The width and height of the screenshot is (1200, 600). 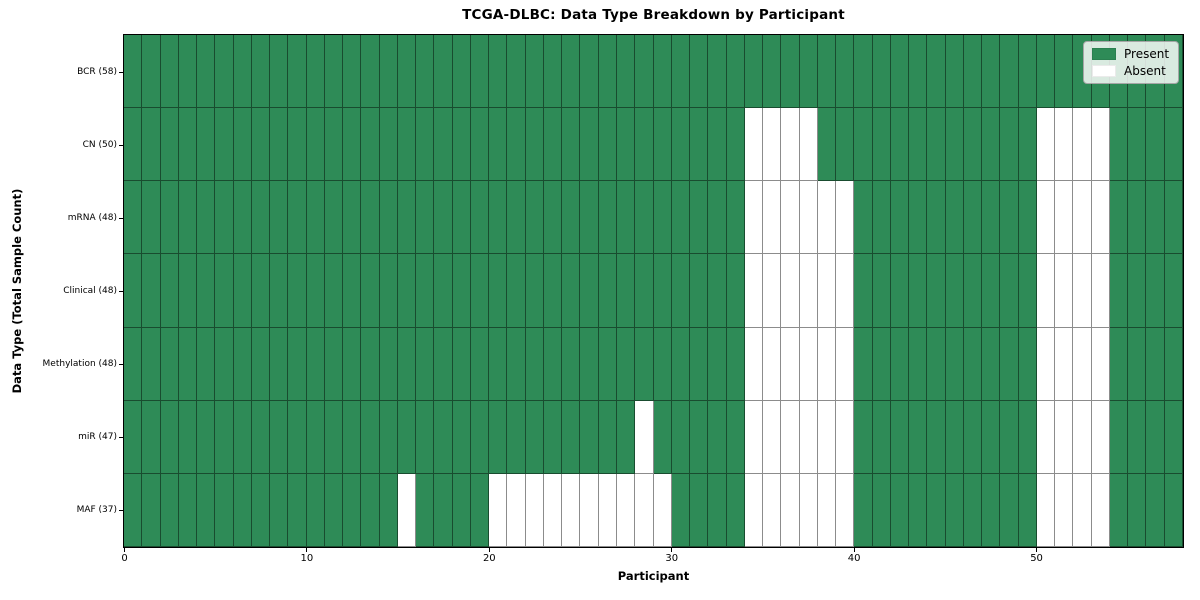 What do you see at coordinates (672, 558) in the screenshot?
I see `x-axis-tick-label: 30` at bounding box center [672, 558].